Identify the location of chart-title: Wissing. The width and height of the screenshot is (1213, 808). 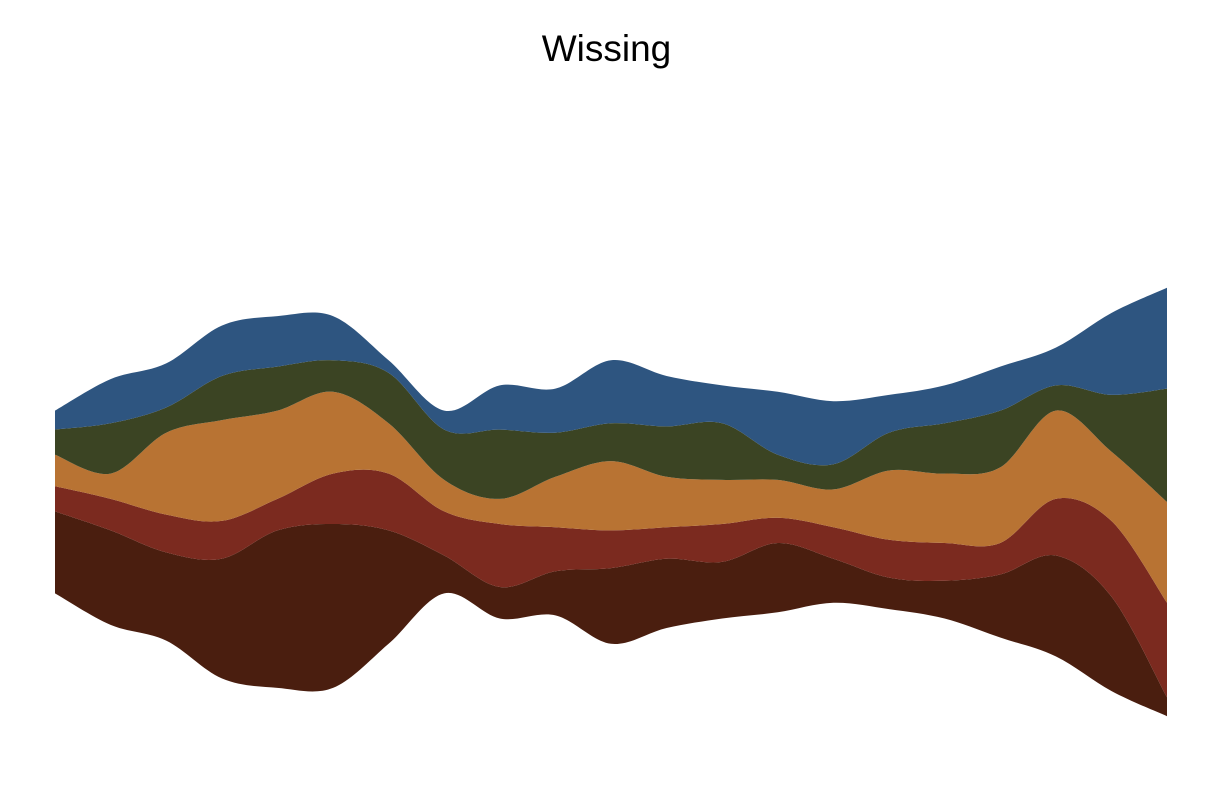
(606, 48).